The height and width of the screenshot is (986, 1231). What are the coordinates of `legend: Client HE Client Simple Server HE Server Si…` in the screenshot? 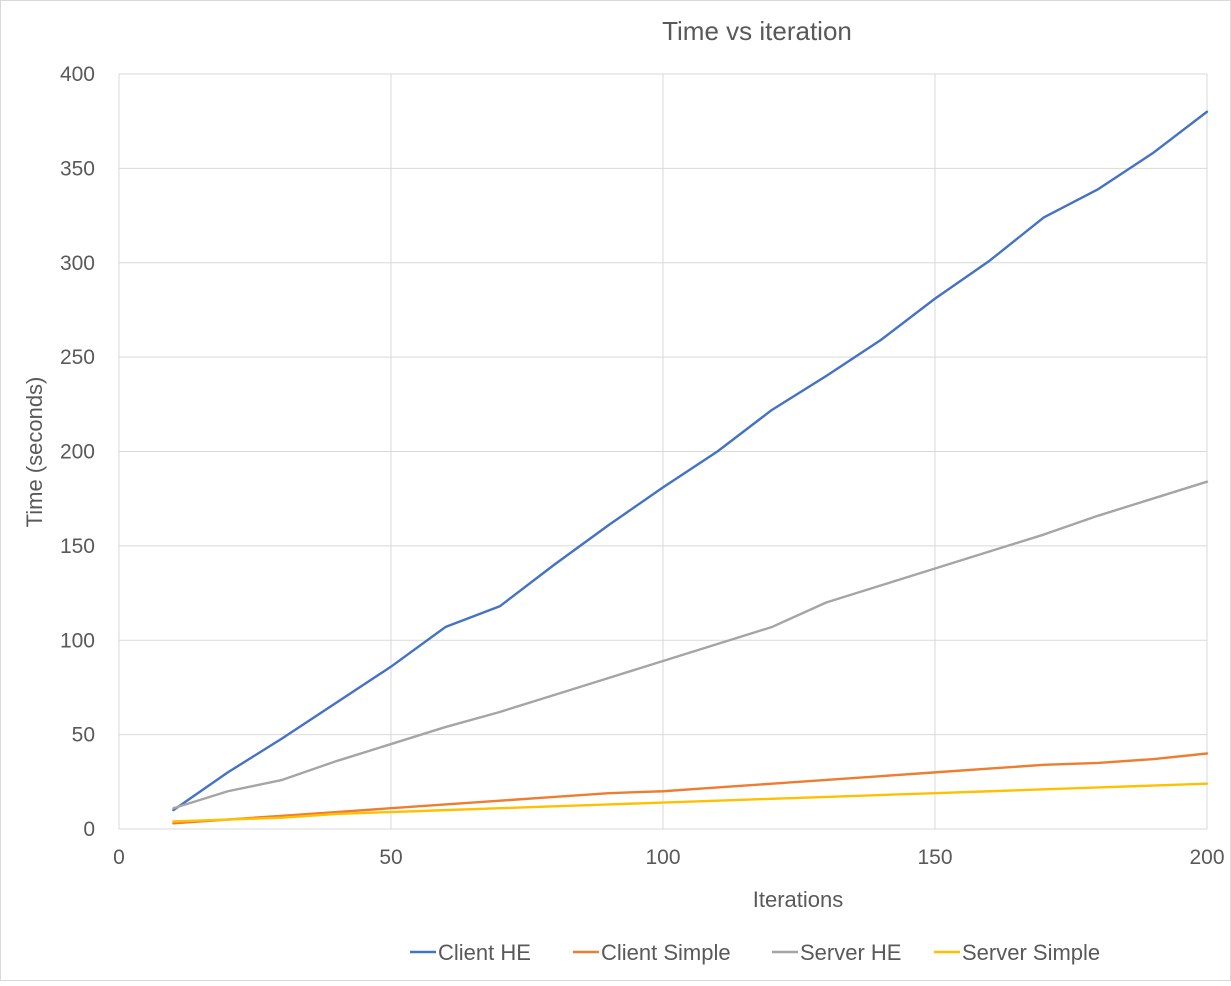 It's located at (755, 952).